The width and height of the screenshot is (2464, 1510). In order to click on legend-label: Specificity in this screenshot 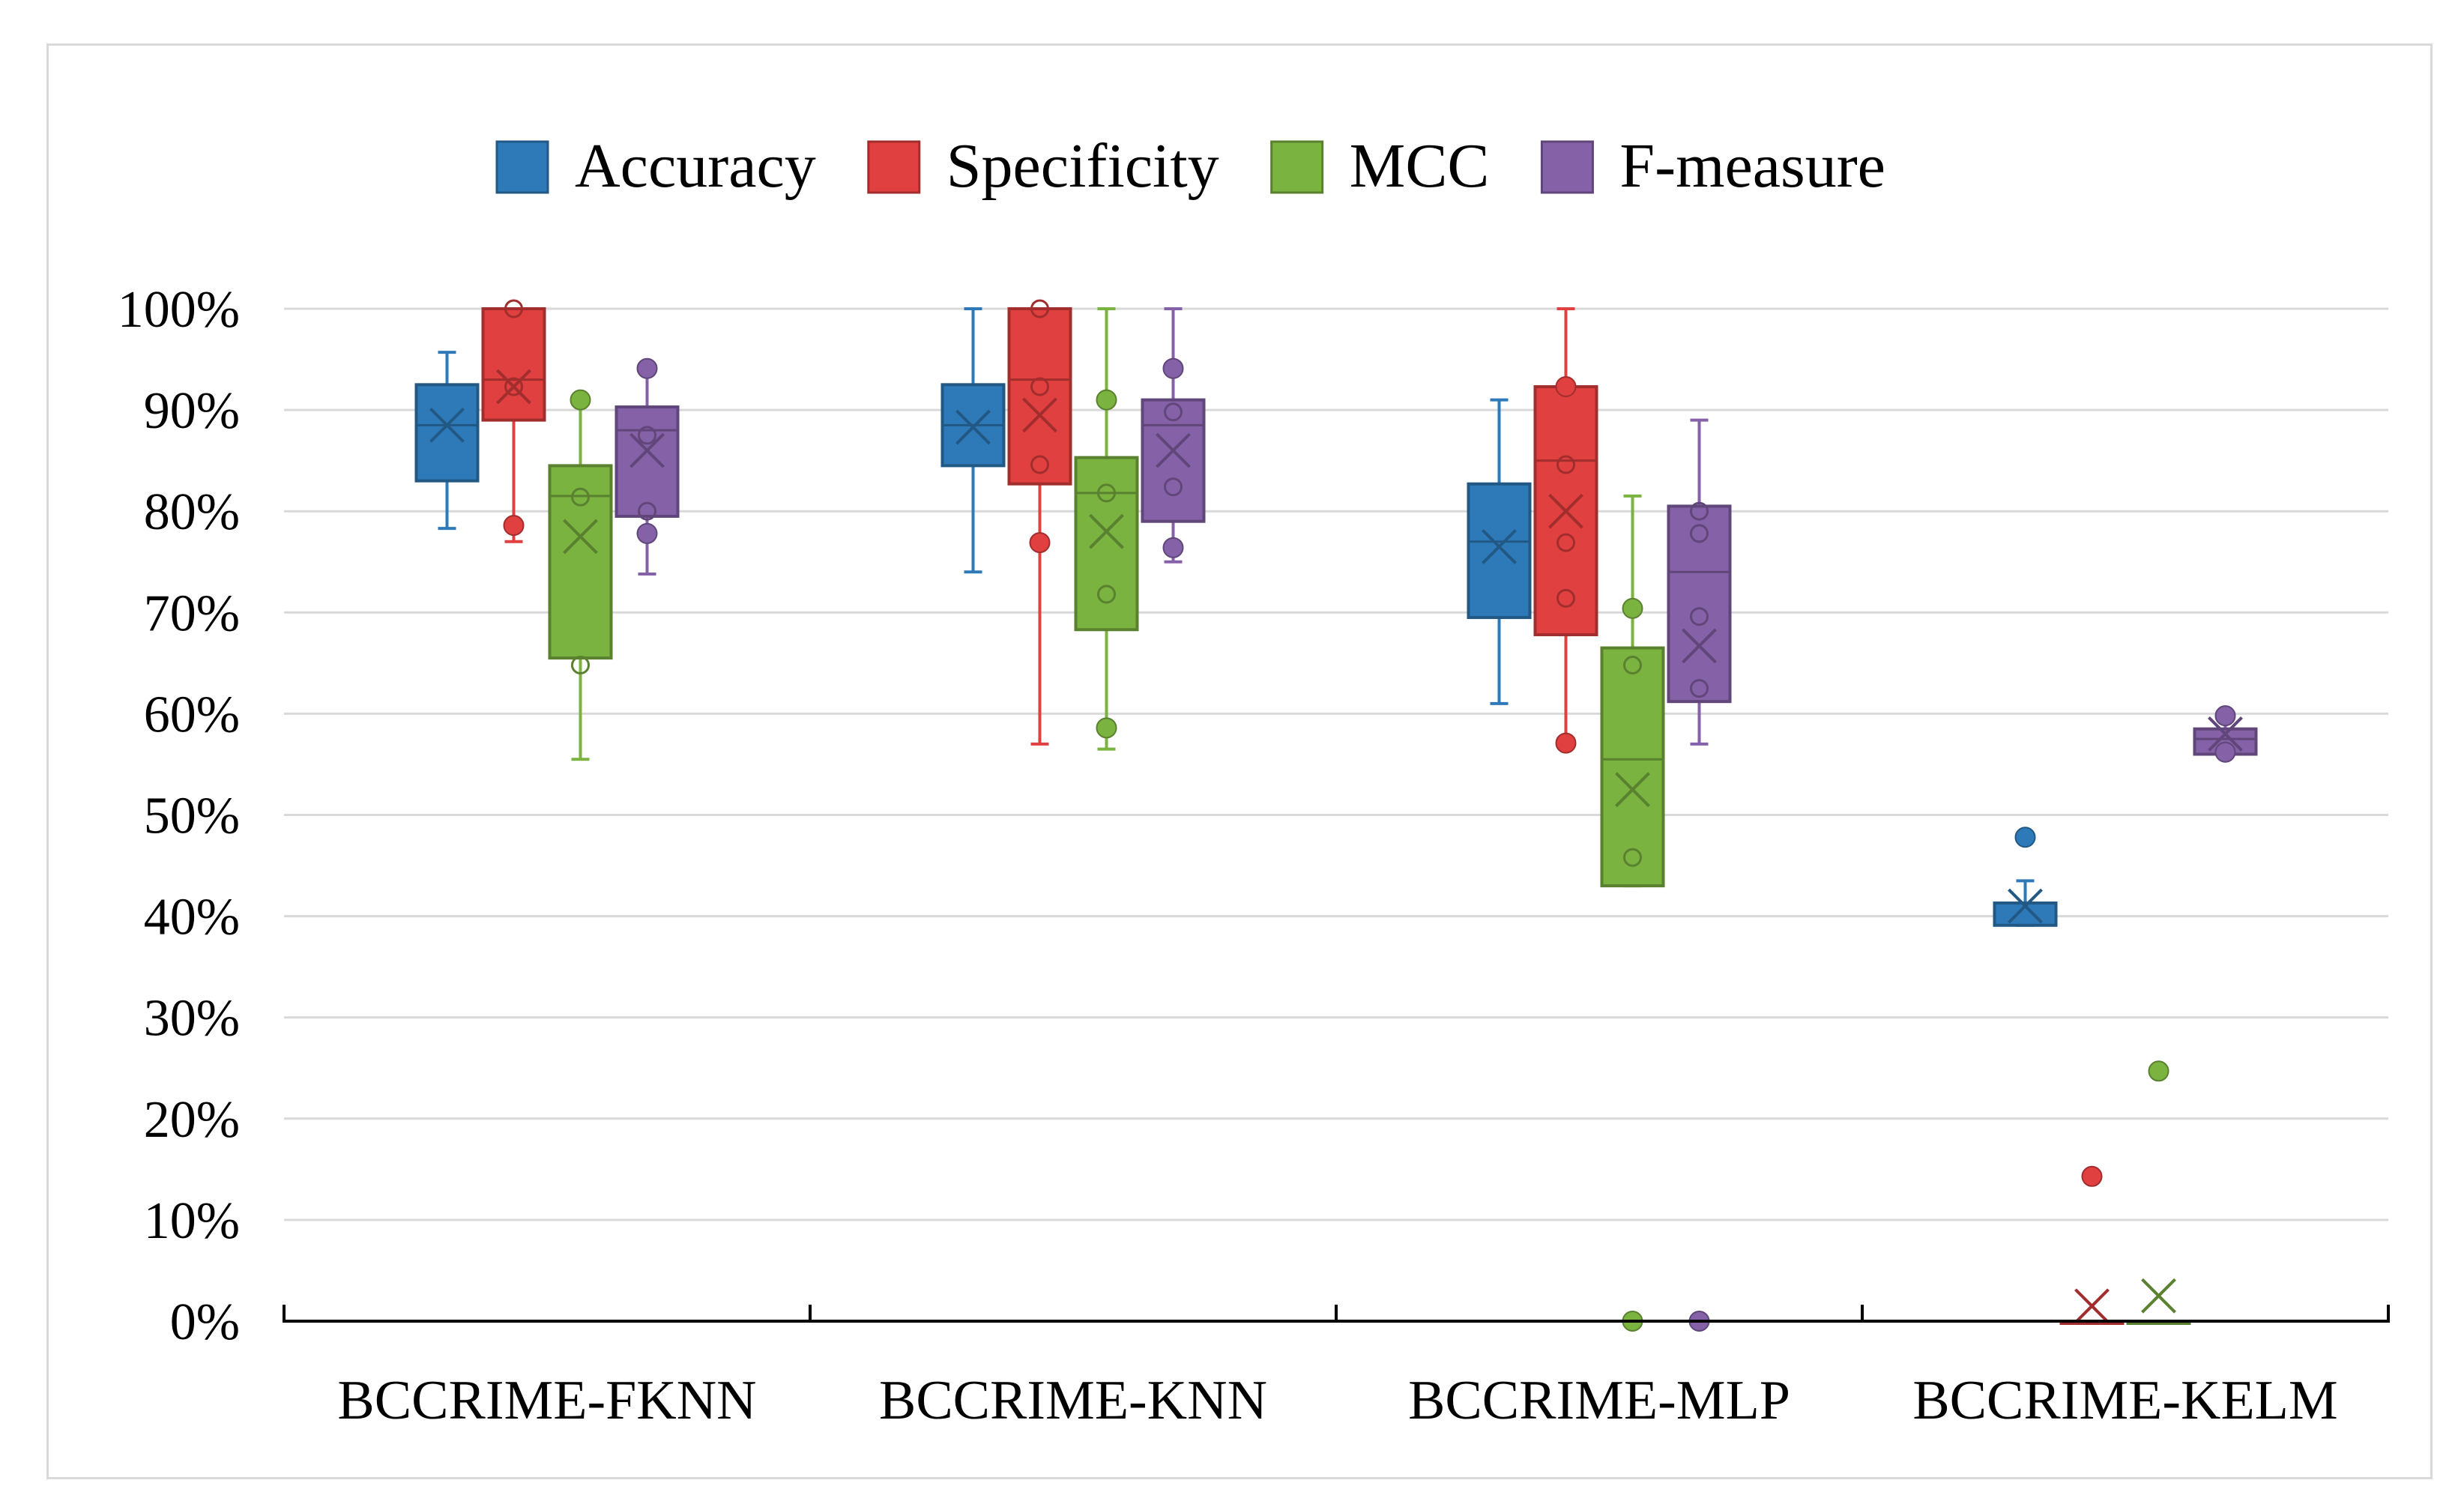, I will do `click(1082, 166)`.